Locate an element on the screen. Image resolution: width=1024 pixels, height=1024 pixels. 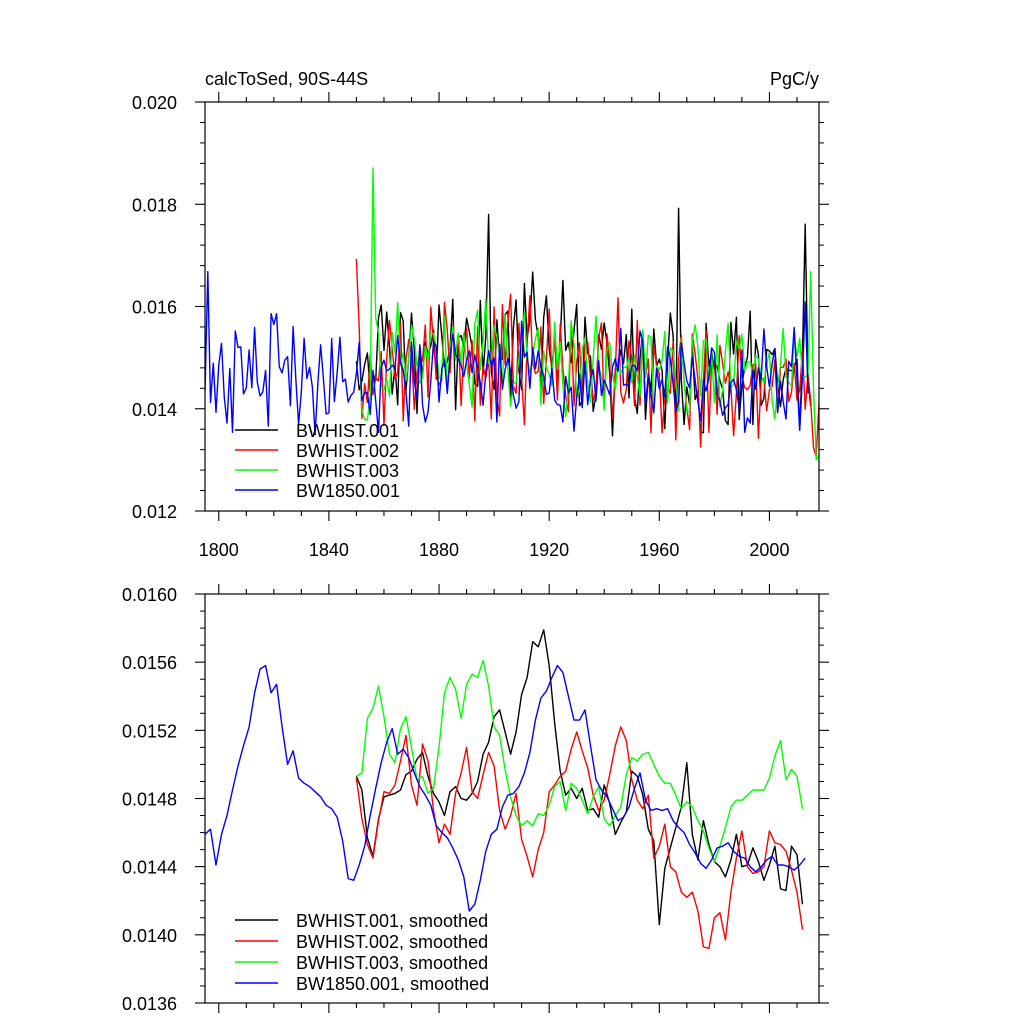
bottom-ytick-label-3: 0.0148 is located at coordinates (149, 800).